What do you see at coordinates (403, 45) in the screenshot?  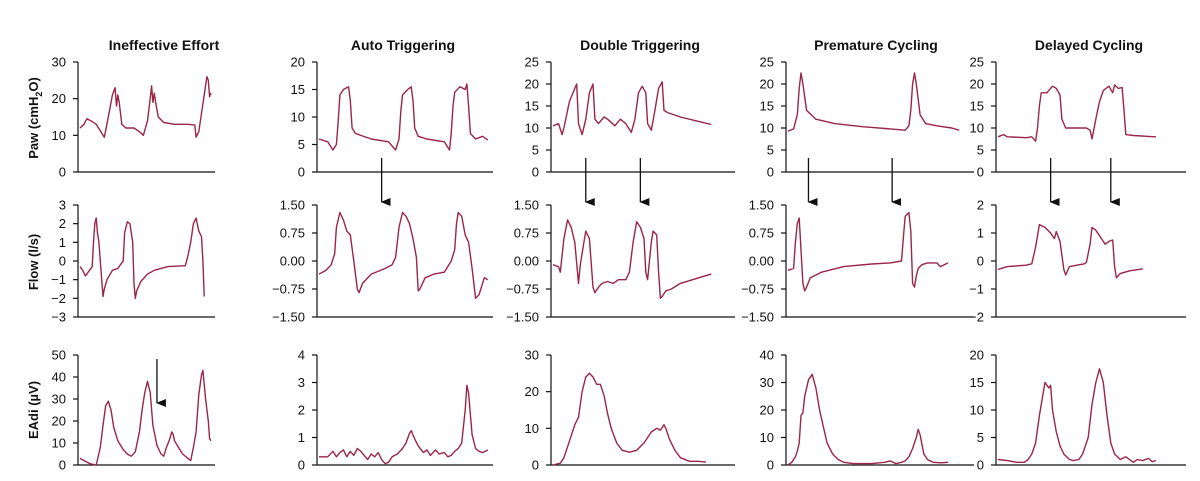 I see `column-title-auto-triggering: Auto Triggering` at bounding box center [403, 45].